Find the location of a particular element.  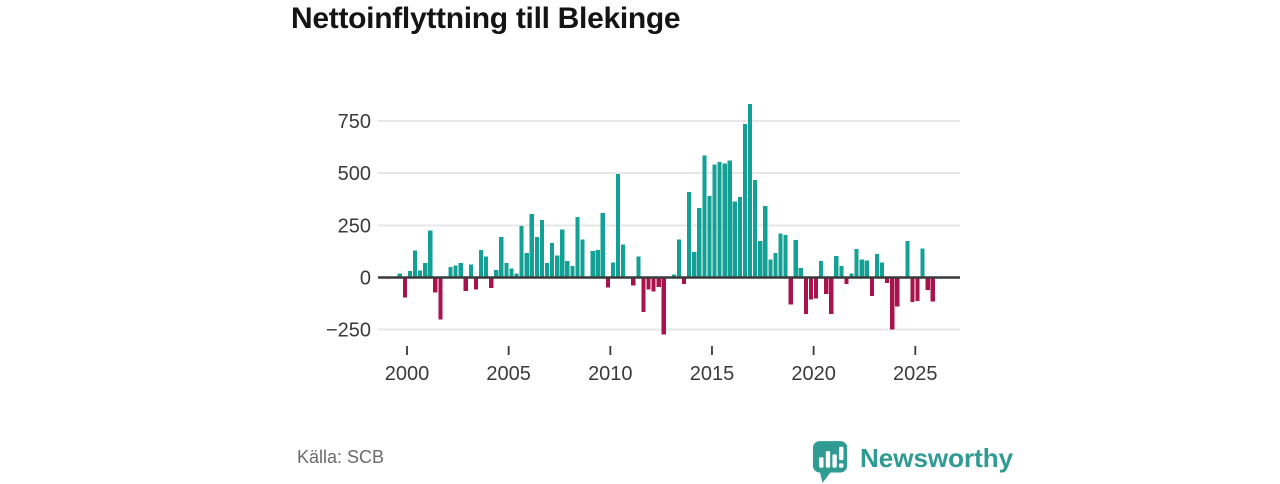

x-tick-label: 2010 is located at coordinates (610, 374).